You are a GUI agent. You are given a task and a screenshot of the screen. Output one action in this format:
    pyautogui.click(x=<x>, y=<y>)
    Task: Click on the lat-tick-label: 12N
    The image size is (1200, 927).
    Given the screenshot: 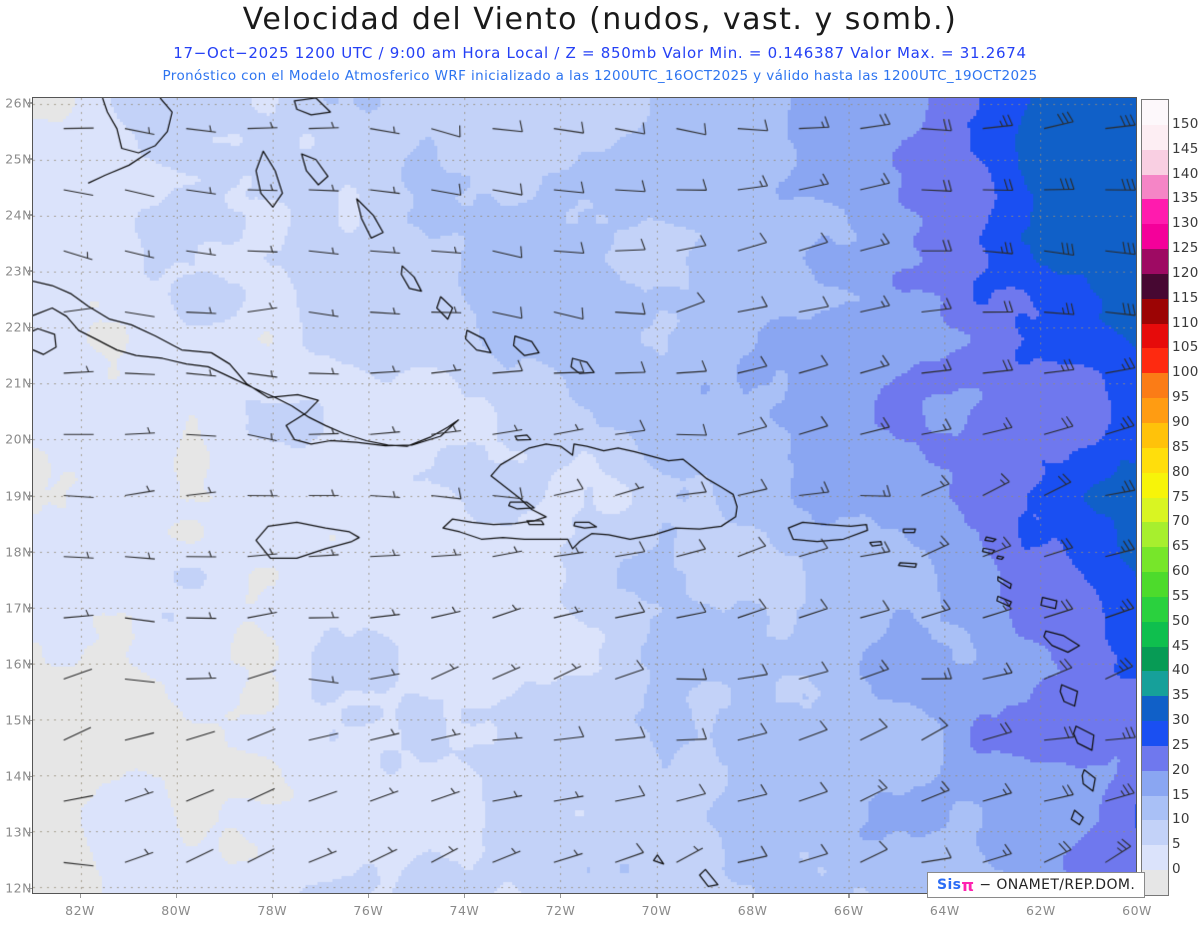 What is the action you would take?
    pyautogui.click(x=18, y=888)
    